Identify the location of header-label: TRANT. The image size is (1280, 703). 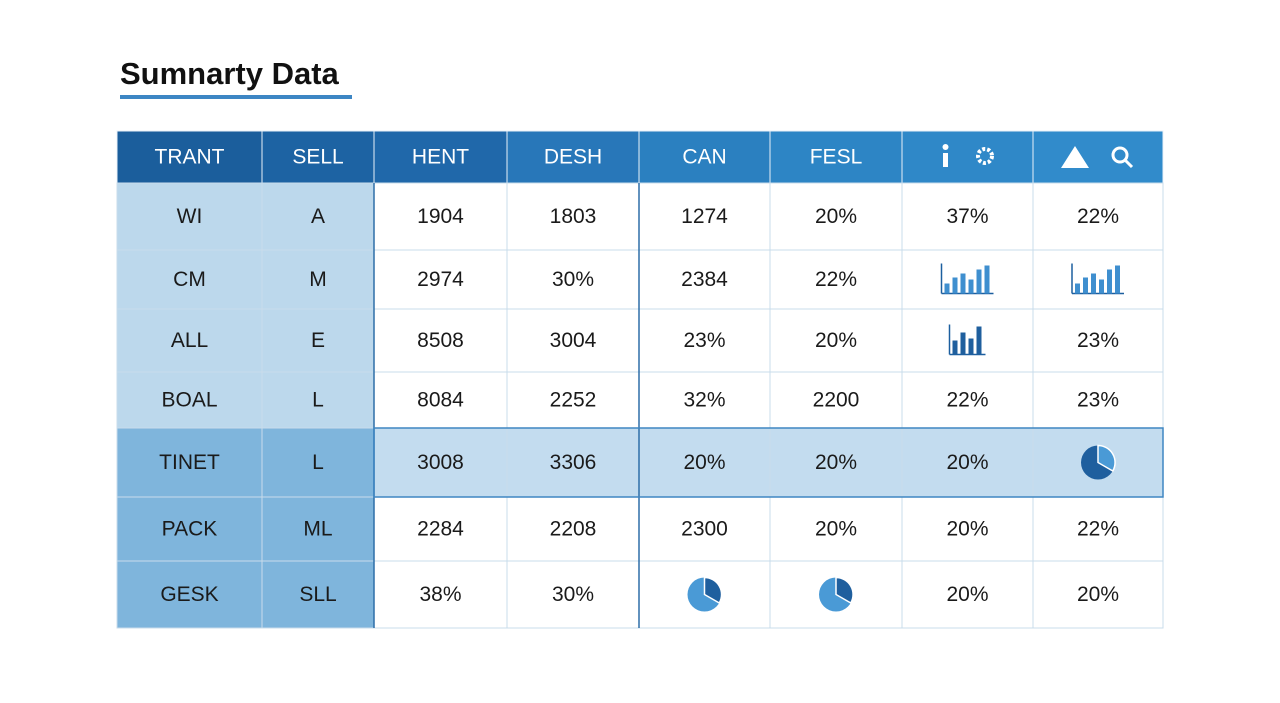
(190, 157).